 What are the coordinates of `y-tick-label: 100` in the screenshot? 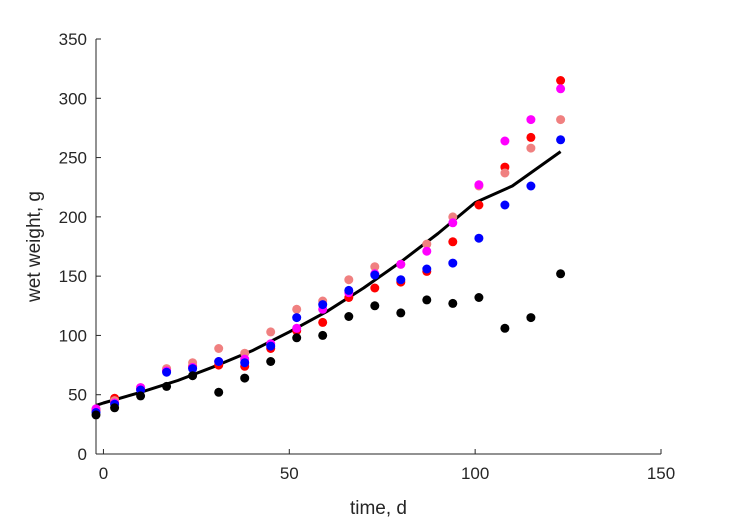 It's located at (73, 335).